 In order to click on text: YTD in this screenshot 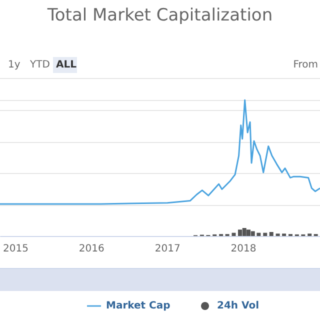, I will do `click(39, 65)`.